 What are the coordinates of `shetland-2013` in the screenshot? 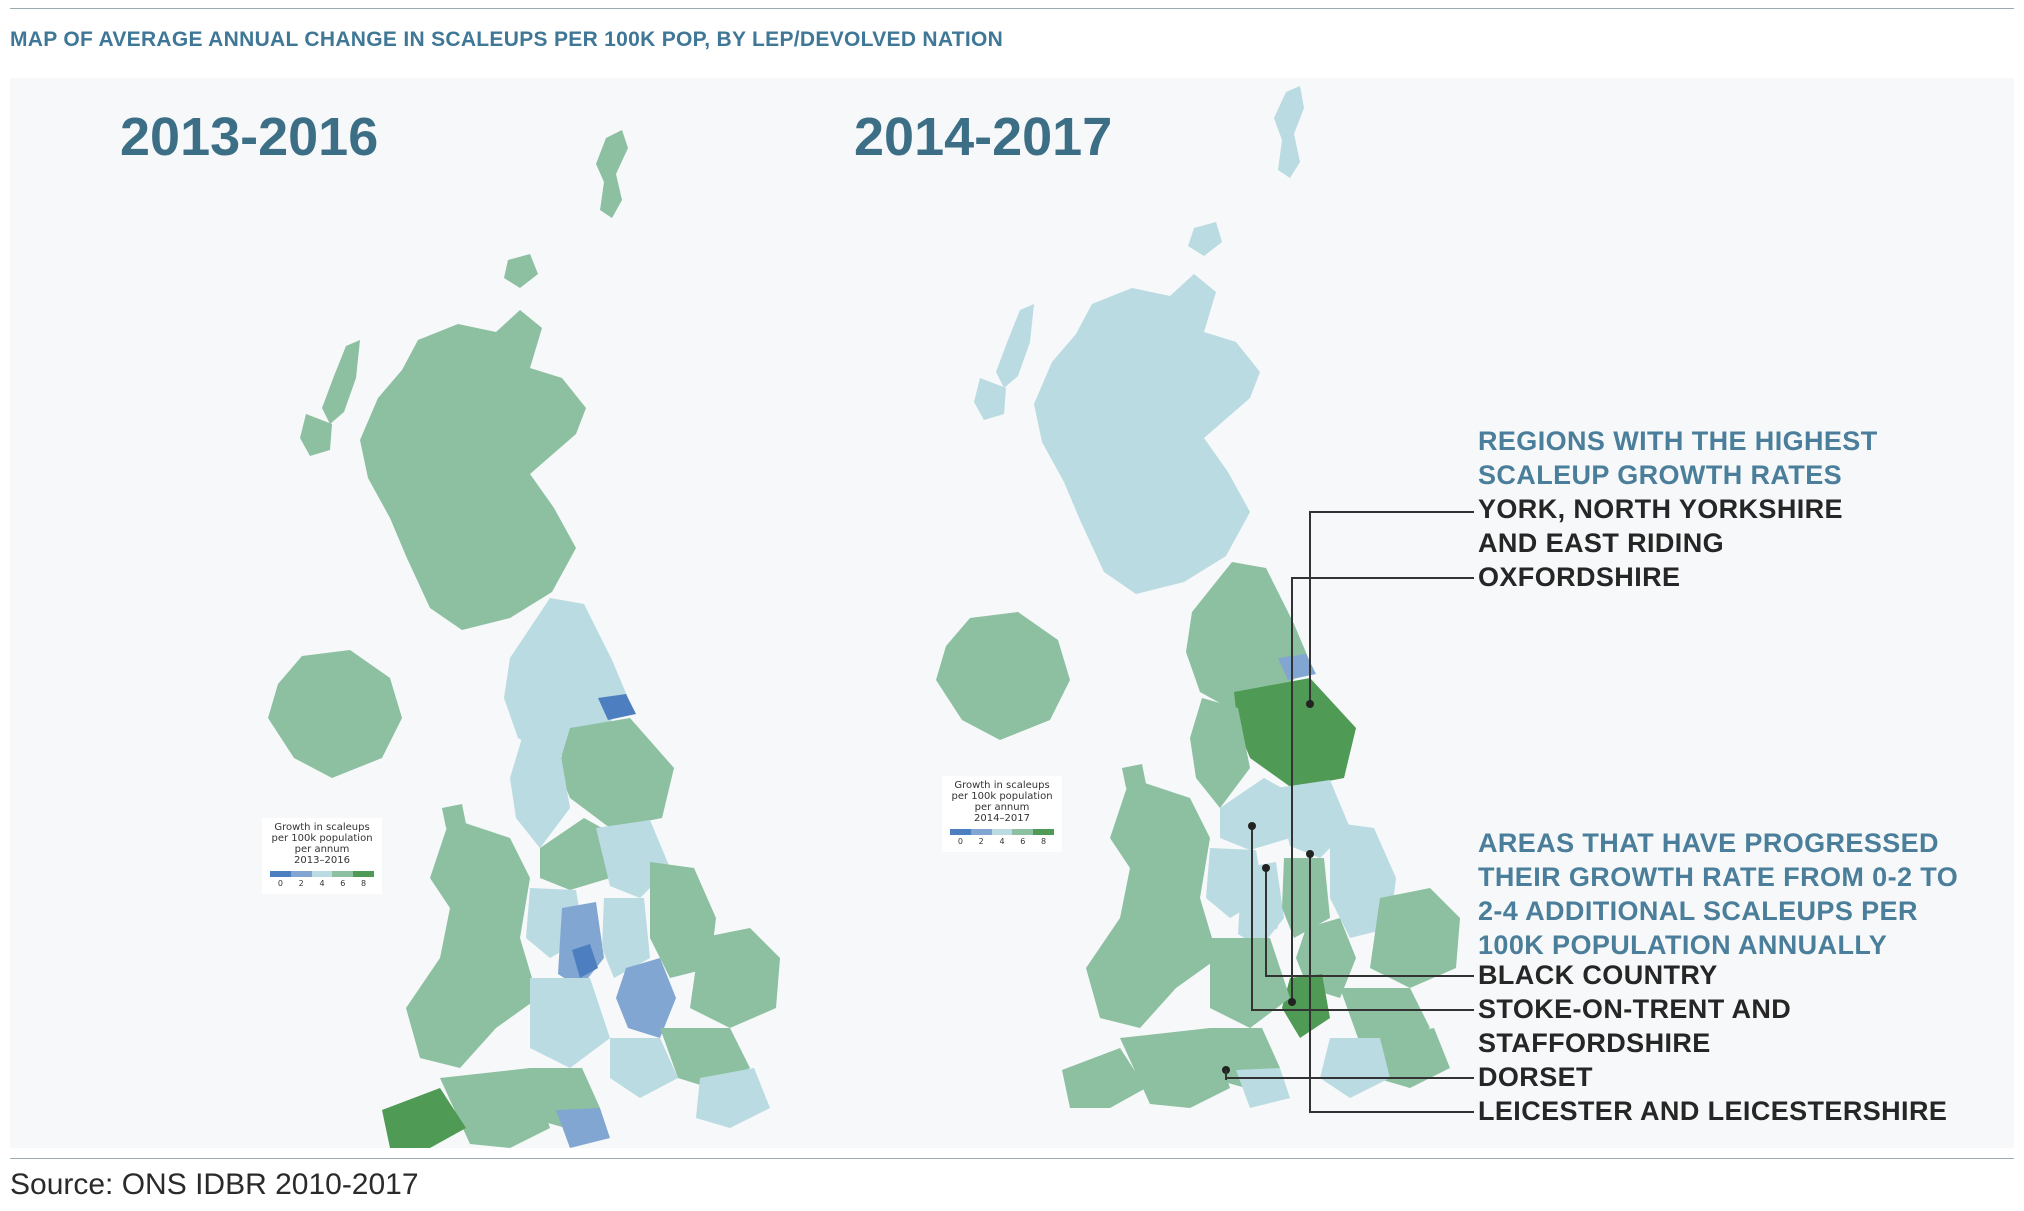 It's located at (612, 174).